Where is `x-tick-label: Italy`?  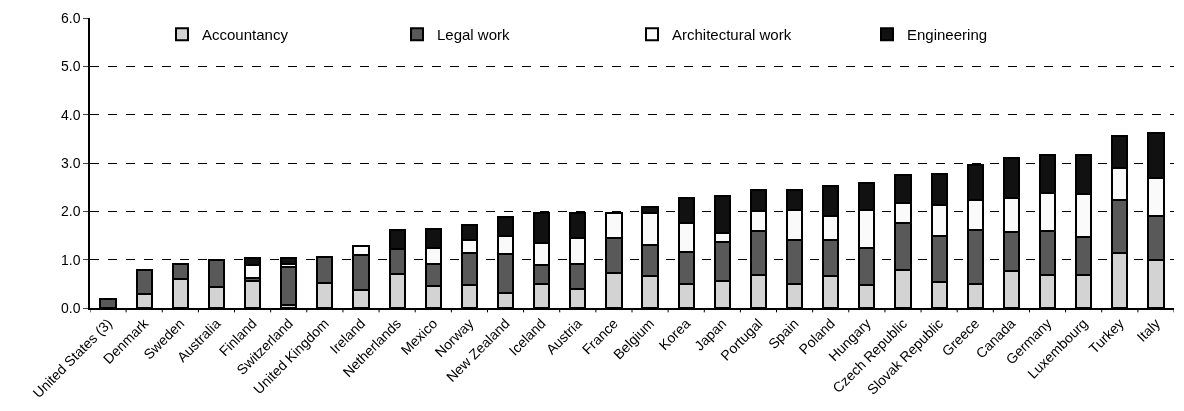 x-tick-label: Italy is located at coordinates (1148, 330).